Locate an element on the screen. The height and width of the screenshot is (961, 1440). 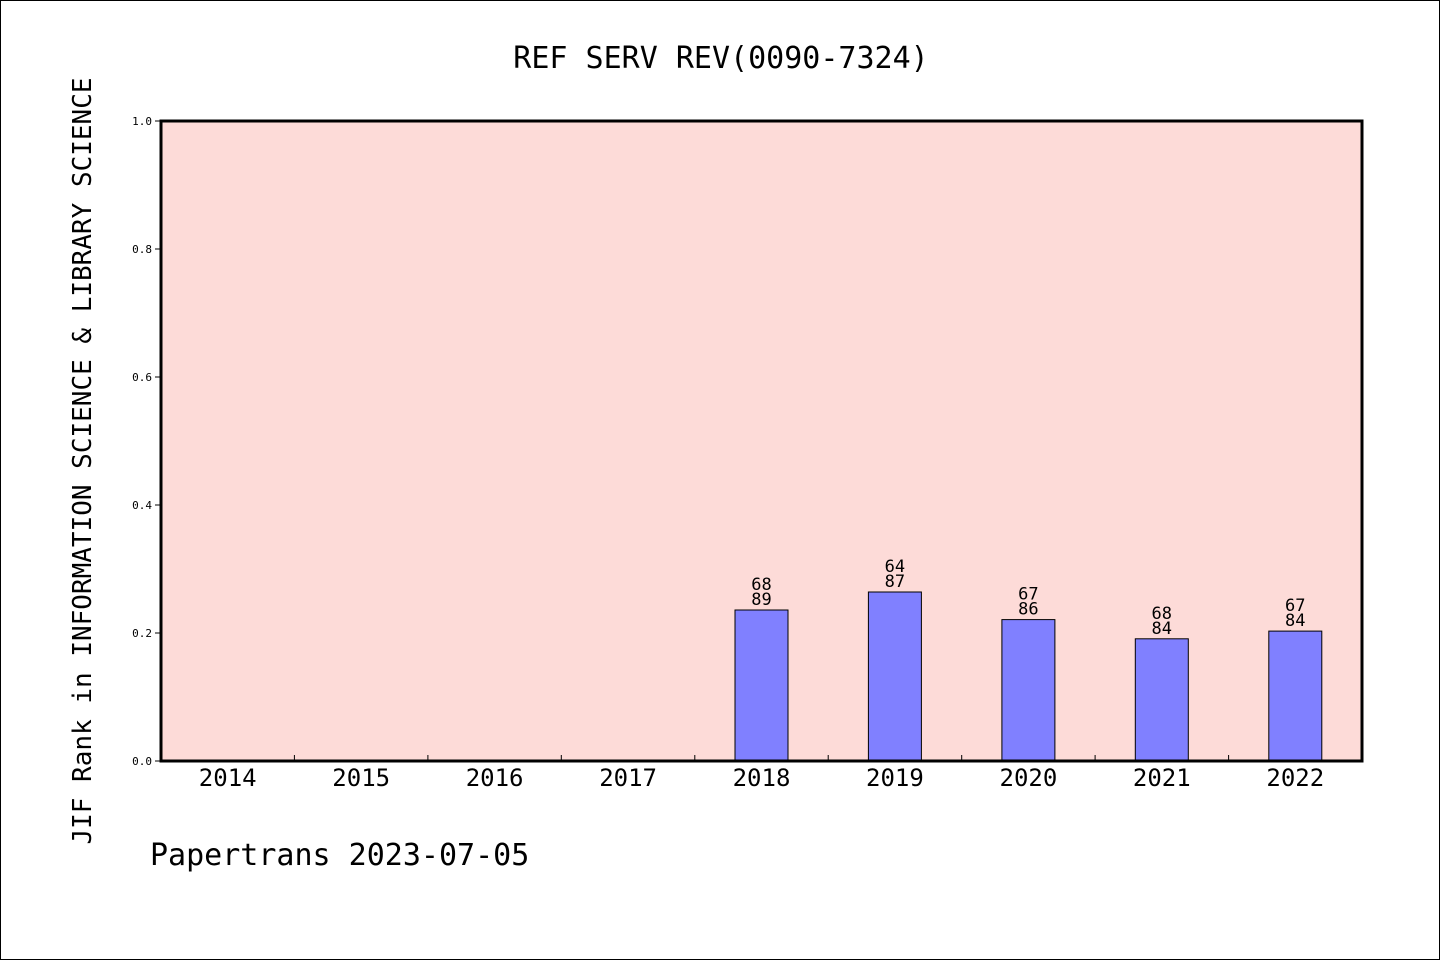
total-label-2020: 86 is located at coordinates (1028, 610).